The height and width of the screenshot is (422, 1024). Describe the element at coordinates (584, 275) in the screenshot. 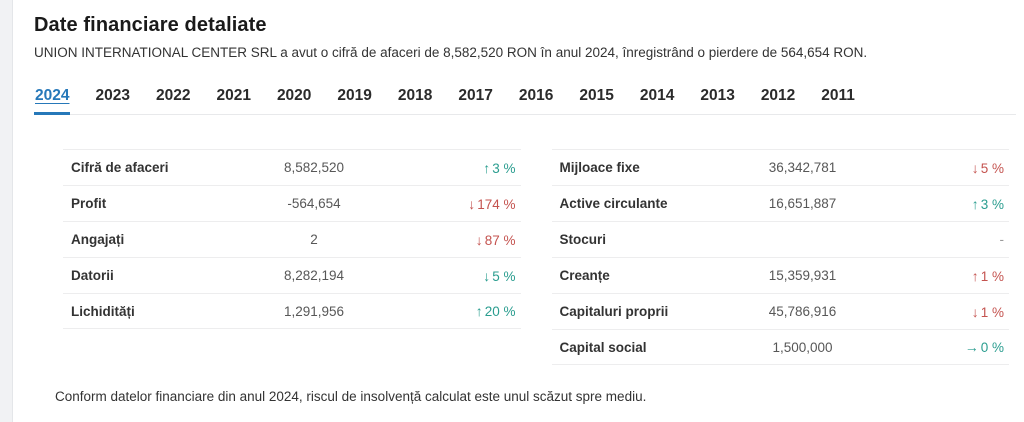

I see `metric-label: Creanțe` at that location.